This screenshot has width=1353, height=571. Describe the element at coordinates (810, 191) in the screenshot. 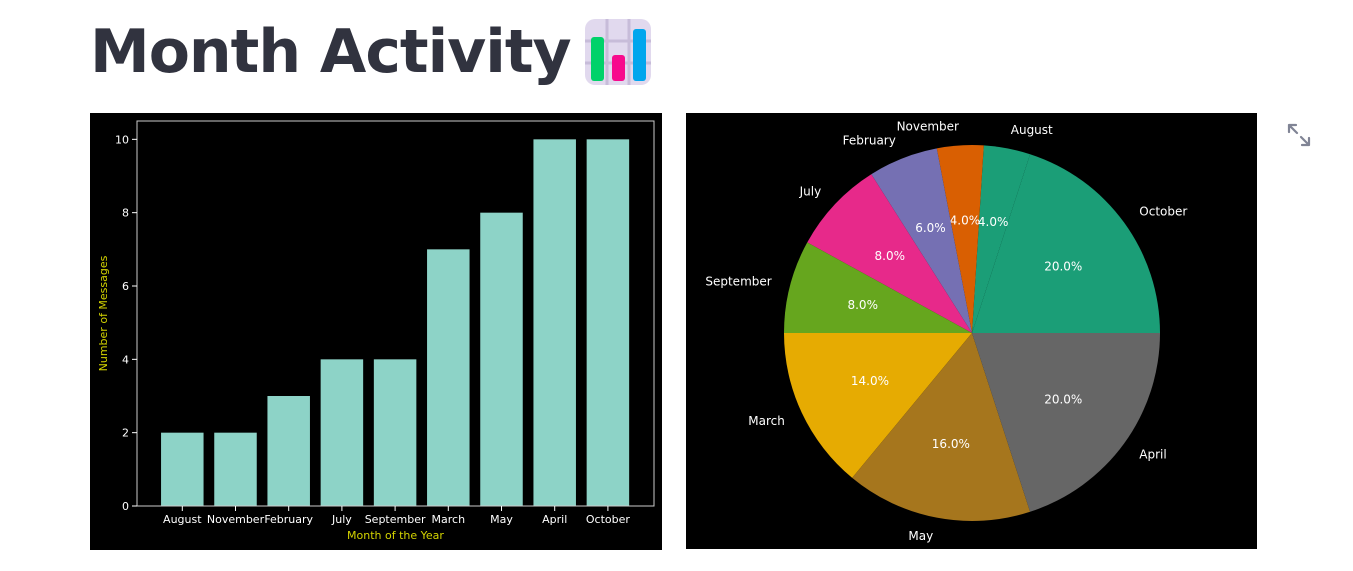

I see `slice-category-label: July` at that location.